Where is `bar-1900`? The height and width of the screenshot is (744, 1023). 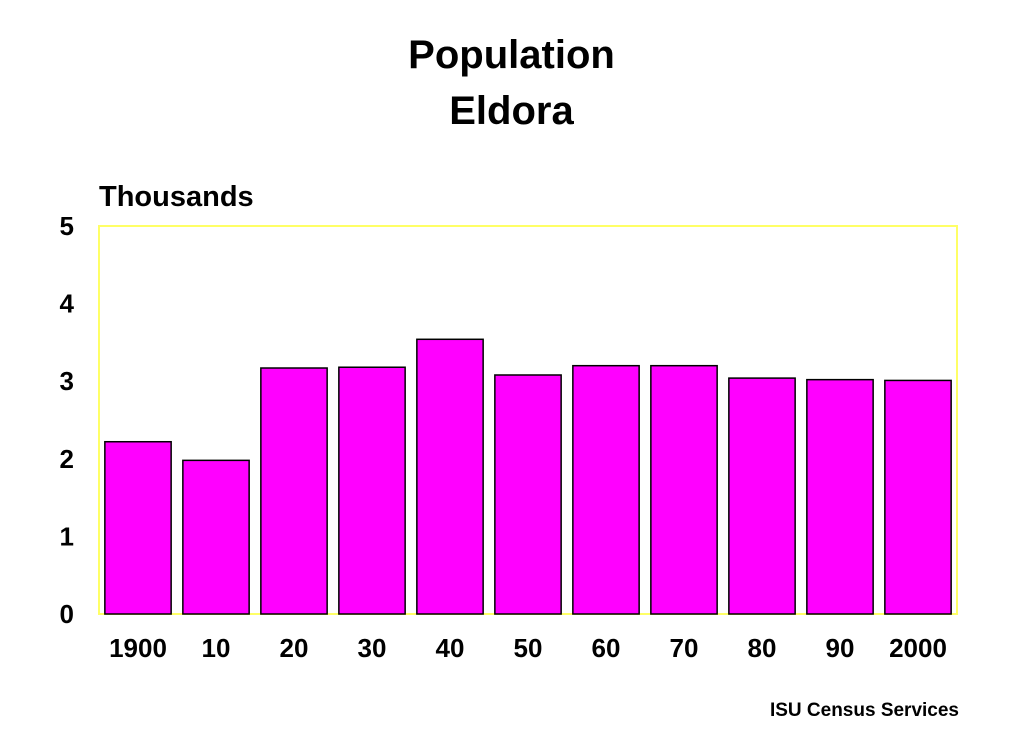
bar-1900 is located at coordinates (138, 527).